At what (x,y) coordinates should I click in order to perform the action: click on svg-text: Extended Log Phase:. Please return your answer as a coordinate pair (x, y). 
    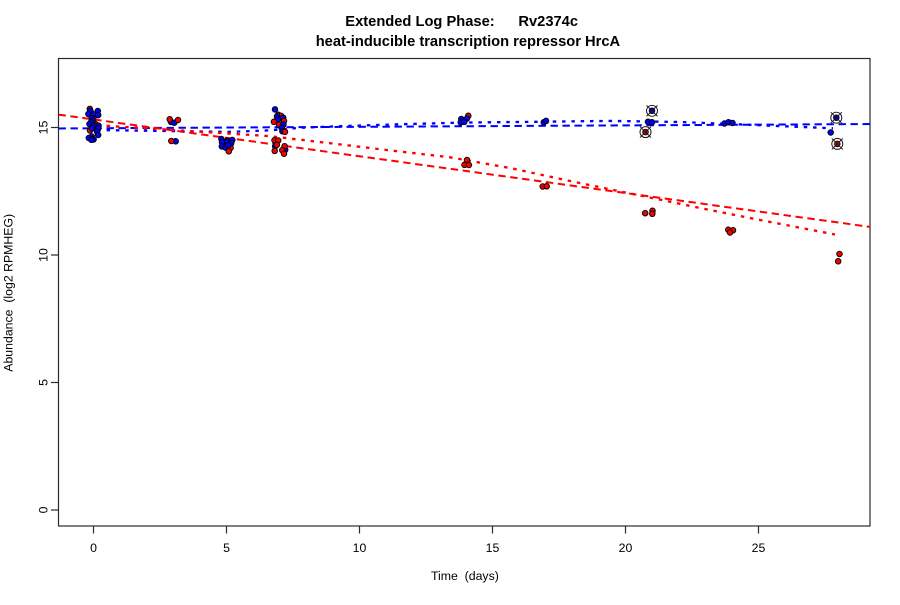
    Looking at the image, I should click on (419, 22).